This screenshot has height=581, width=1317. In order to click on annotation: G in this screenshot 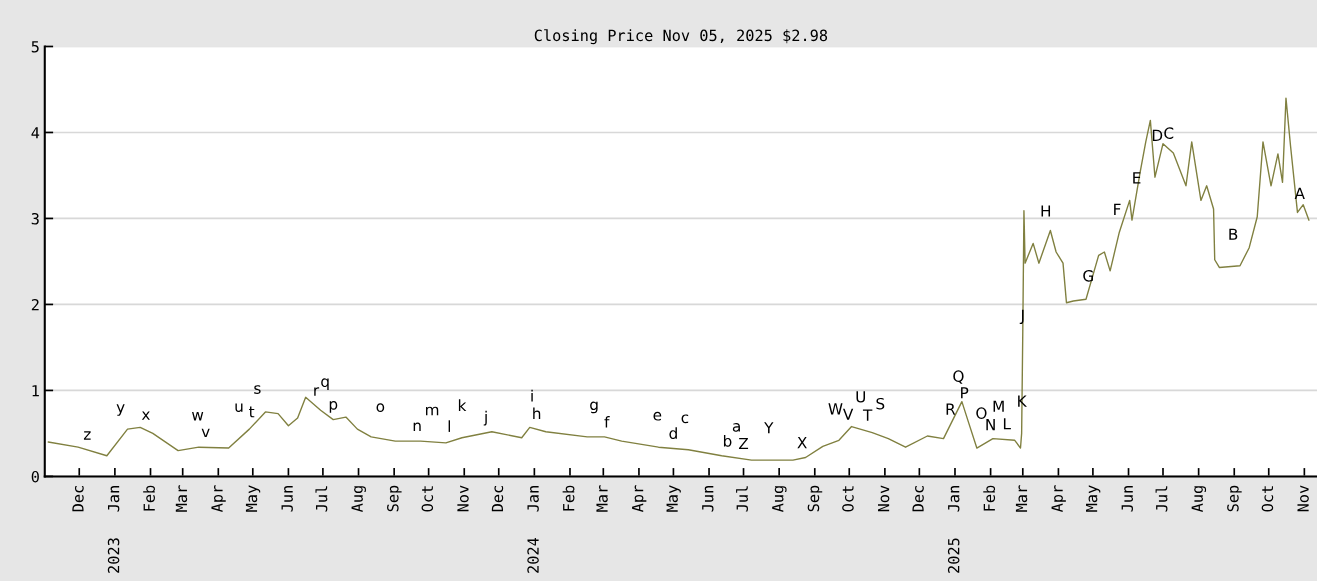, I will do `click(1088, 276)`.